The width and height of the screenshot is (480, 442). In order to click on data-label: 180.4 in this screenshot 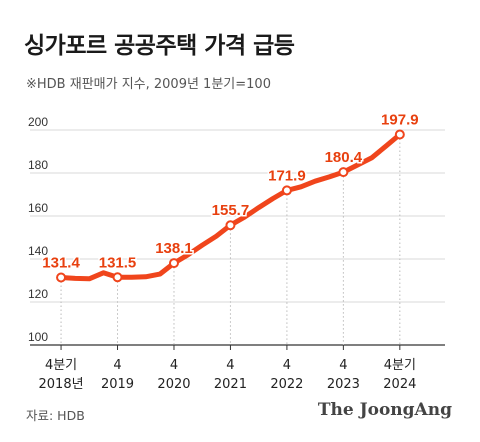, I will do `click(344, 157)`.